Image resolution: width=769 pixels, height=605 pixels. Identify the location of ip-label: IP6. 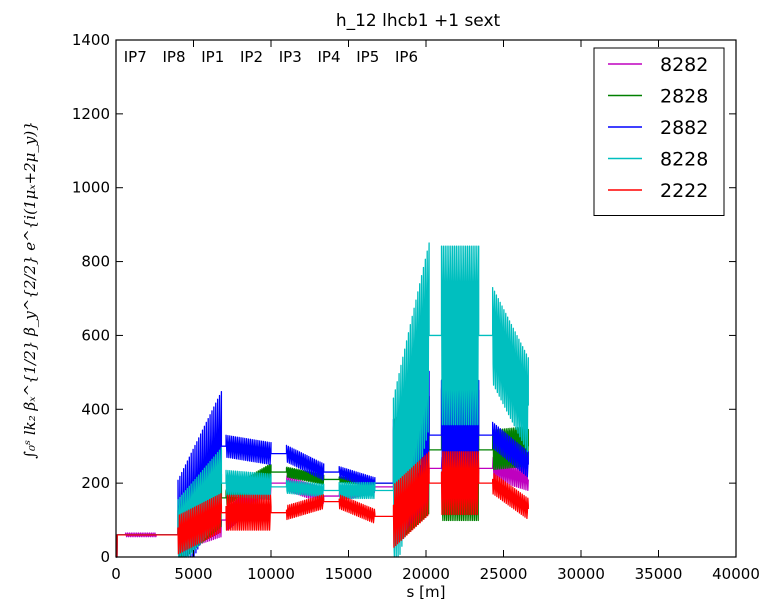
(406, 57).